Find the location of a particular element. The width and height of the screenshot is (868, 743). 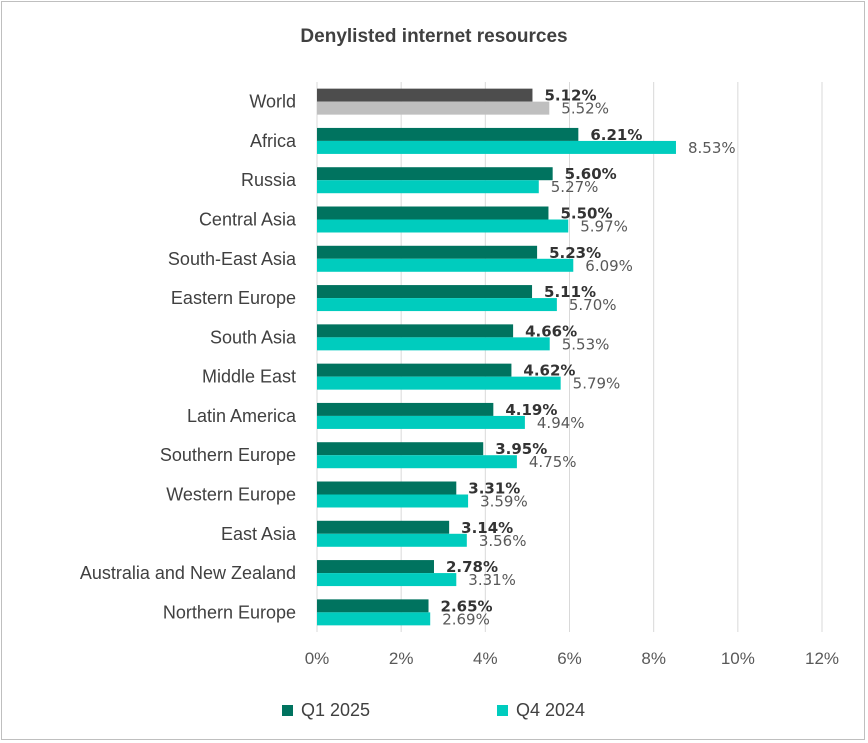

data-label: 2.69% is located at coordinates (466, 619).